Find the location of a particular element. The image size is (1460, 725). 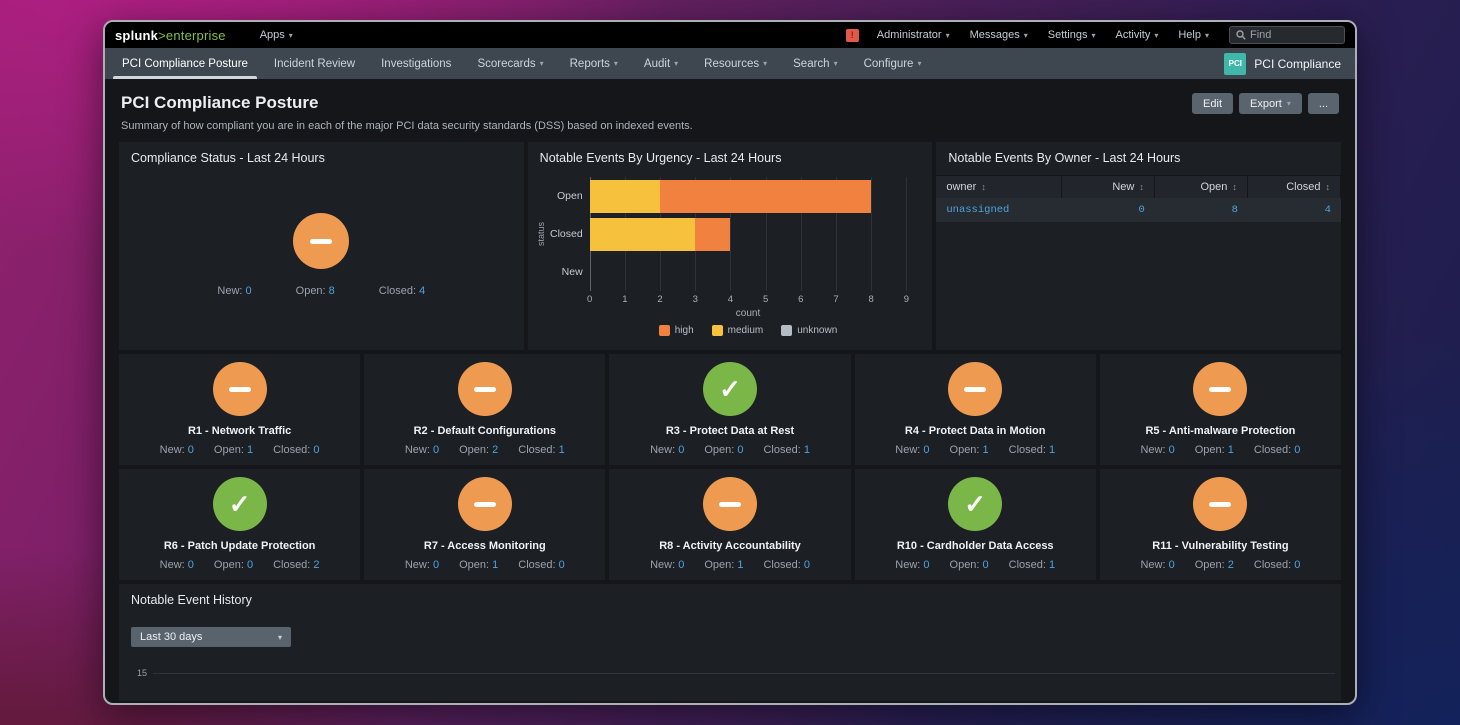

chart-legend: high medium unknown is located at coordinates (748, 330).